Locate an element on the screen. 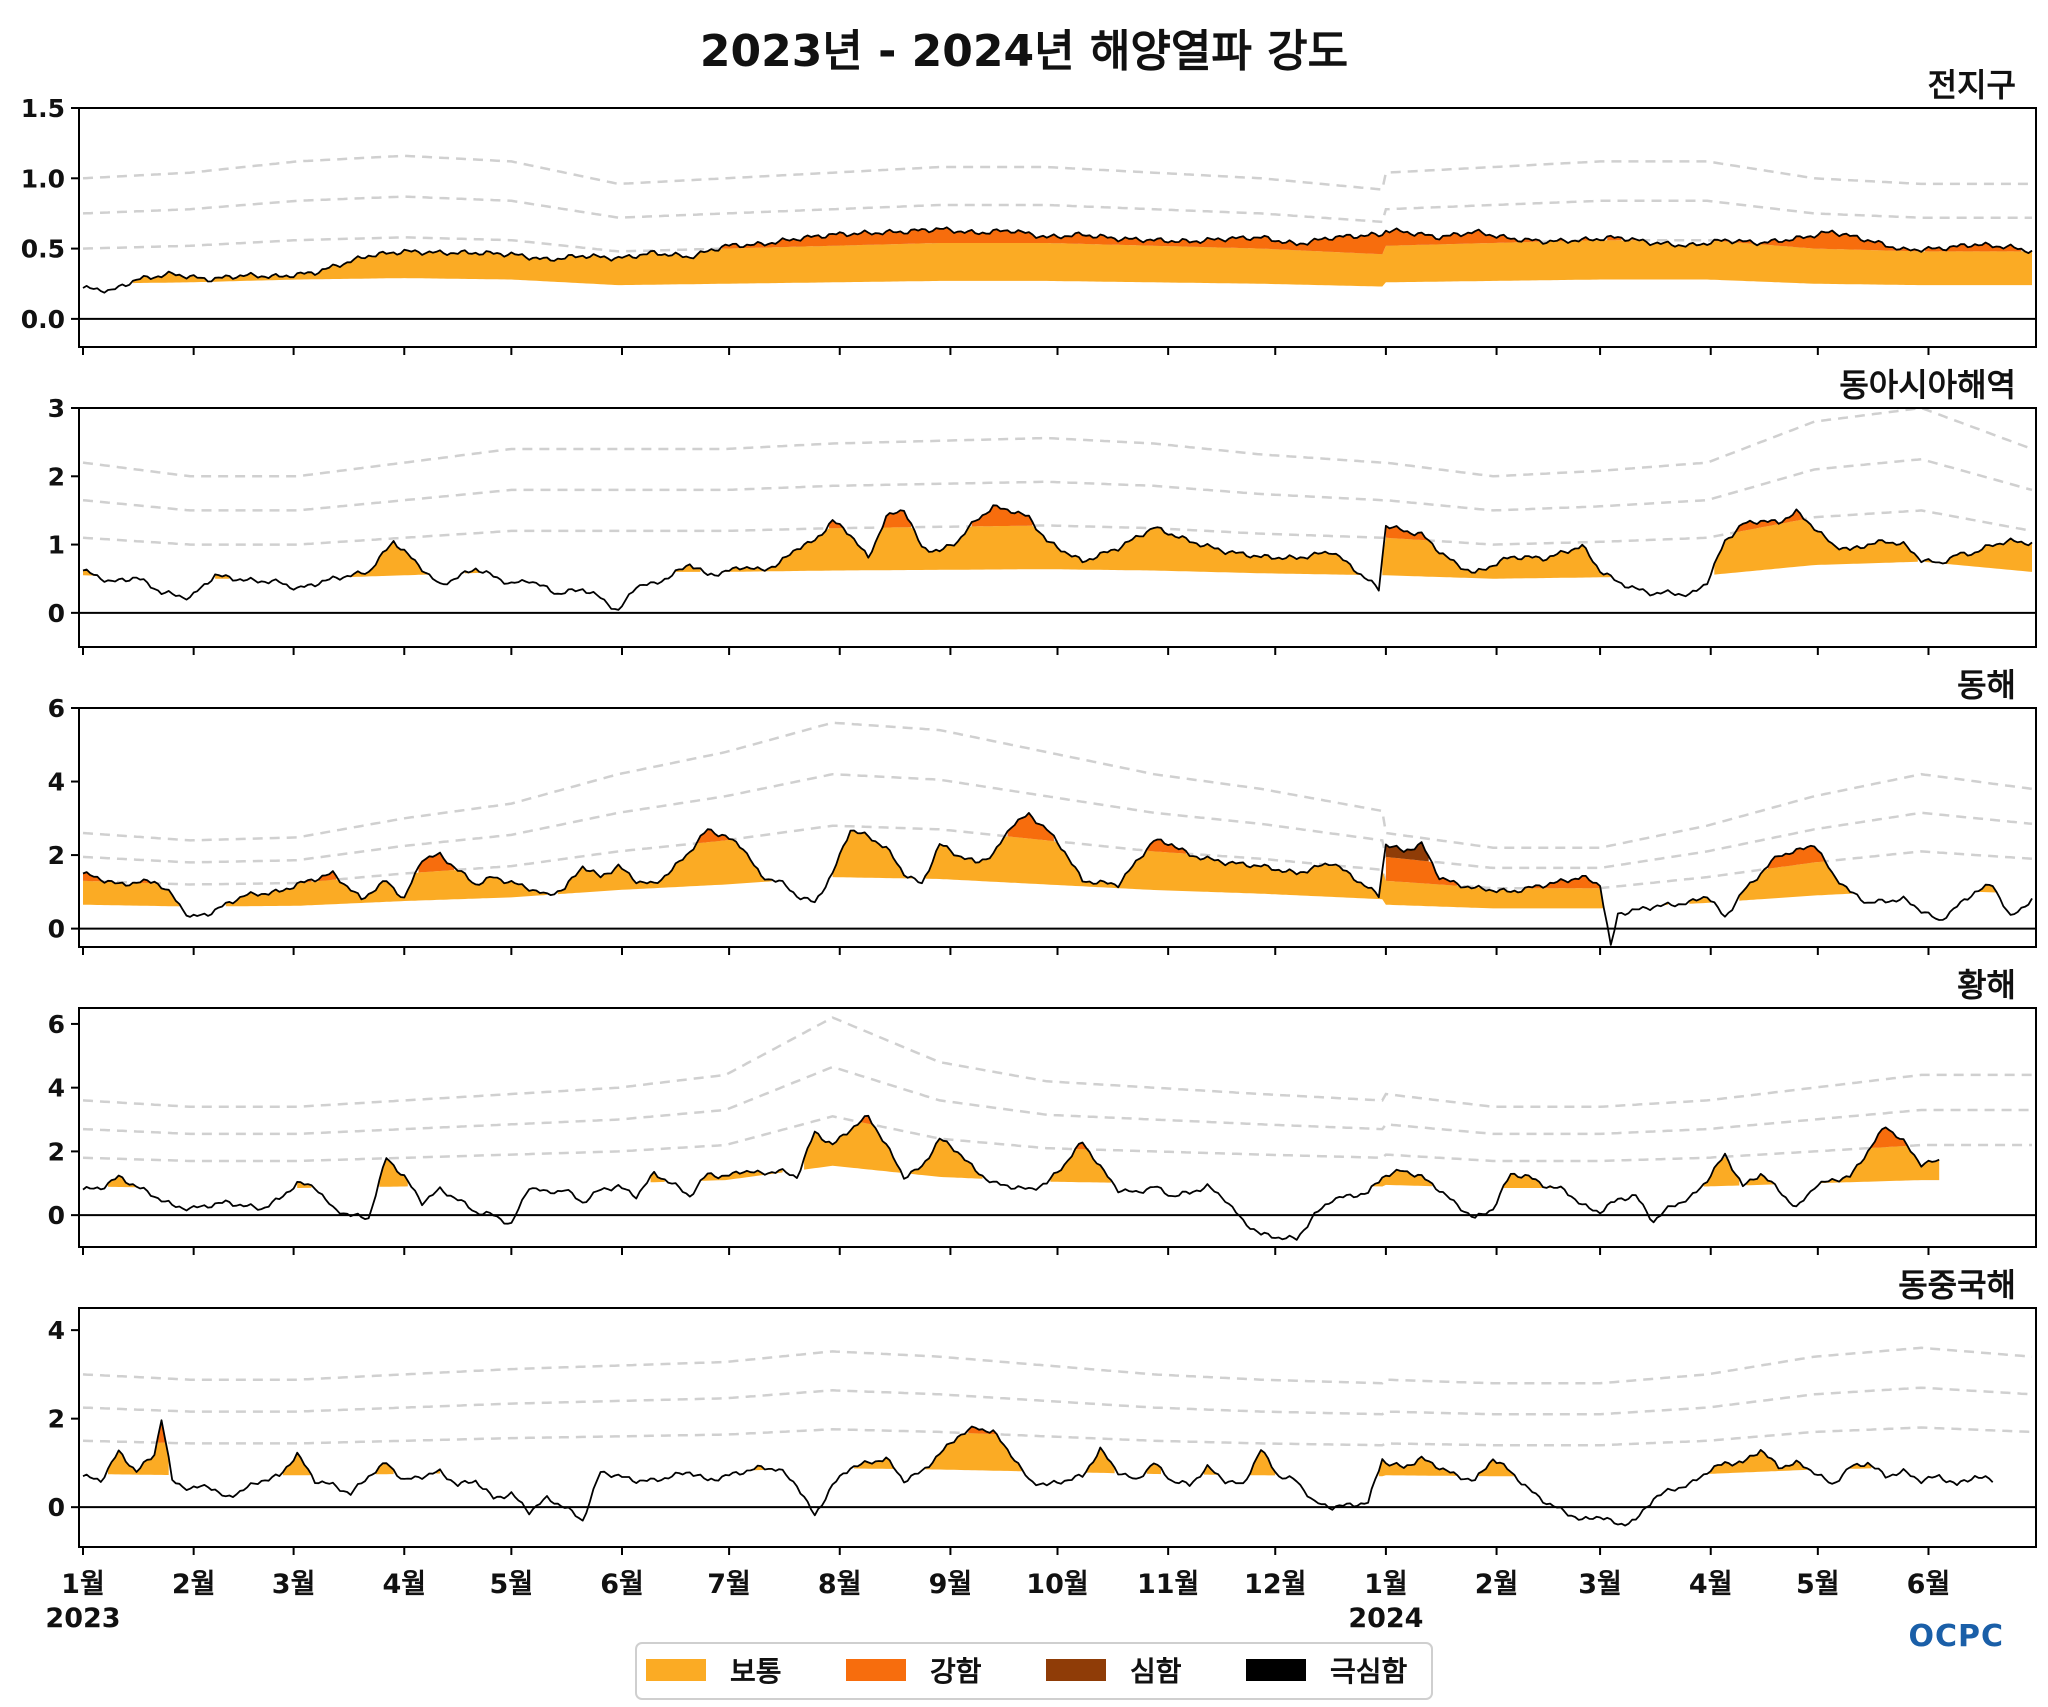  y-tick-label: 4 is located at coordinates (56, 1330).